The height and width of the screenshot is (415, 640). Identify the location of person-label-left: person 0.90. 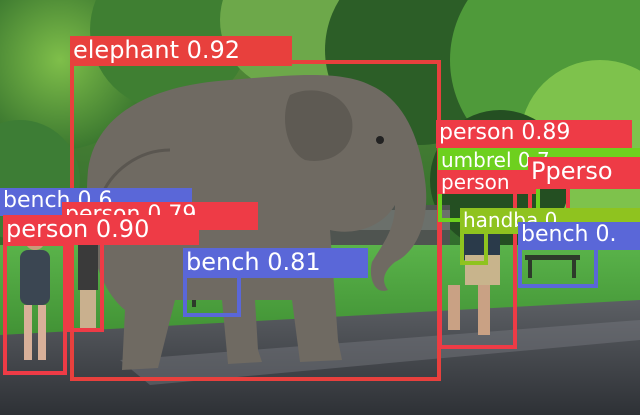
(101, 230).